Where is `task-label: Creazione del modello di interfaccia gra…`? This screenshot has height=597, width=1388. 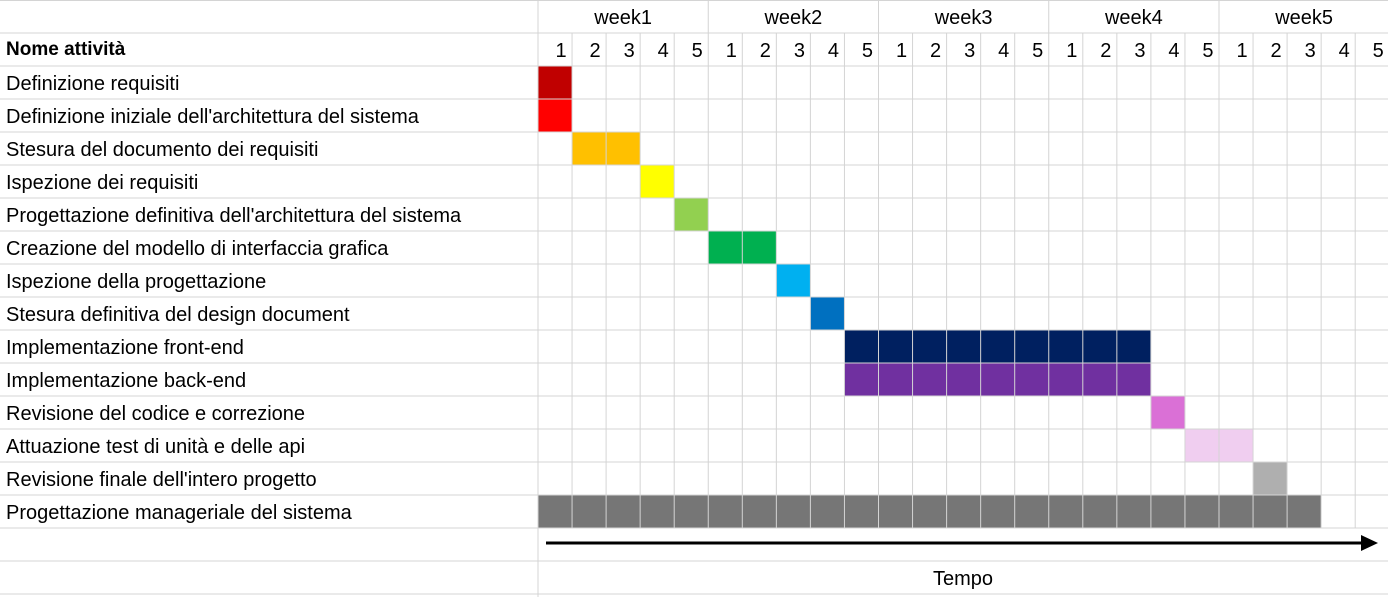 task-label: Creazione del modello di interfaccia gra… is located at coordinates (197, 249).